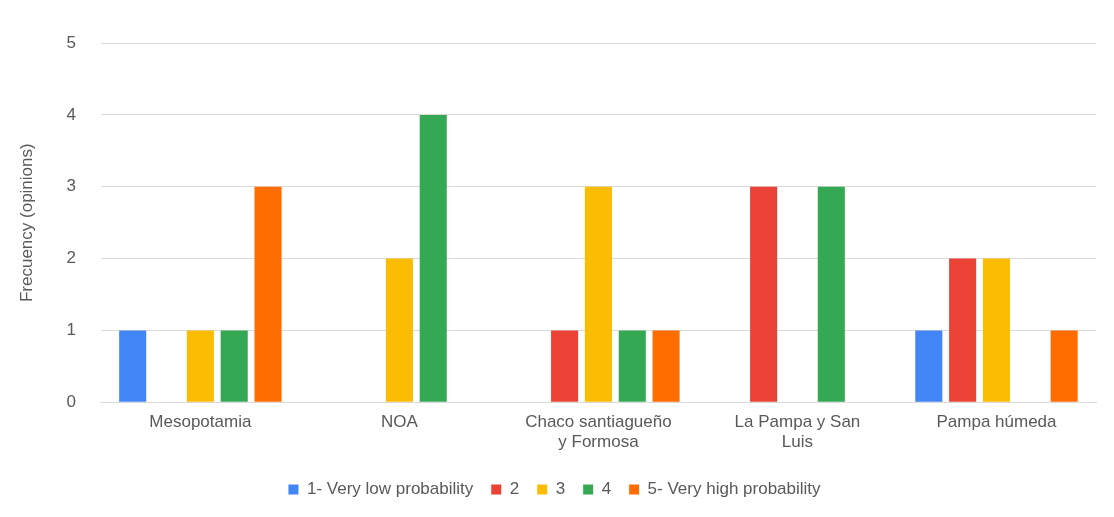  What do you see at coordinates (26, 223) in the screenshot?
I see `y-axis-title: Frecuency (opinions)` at bounding box center [26, 223].